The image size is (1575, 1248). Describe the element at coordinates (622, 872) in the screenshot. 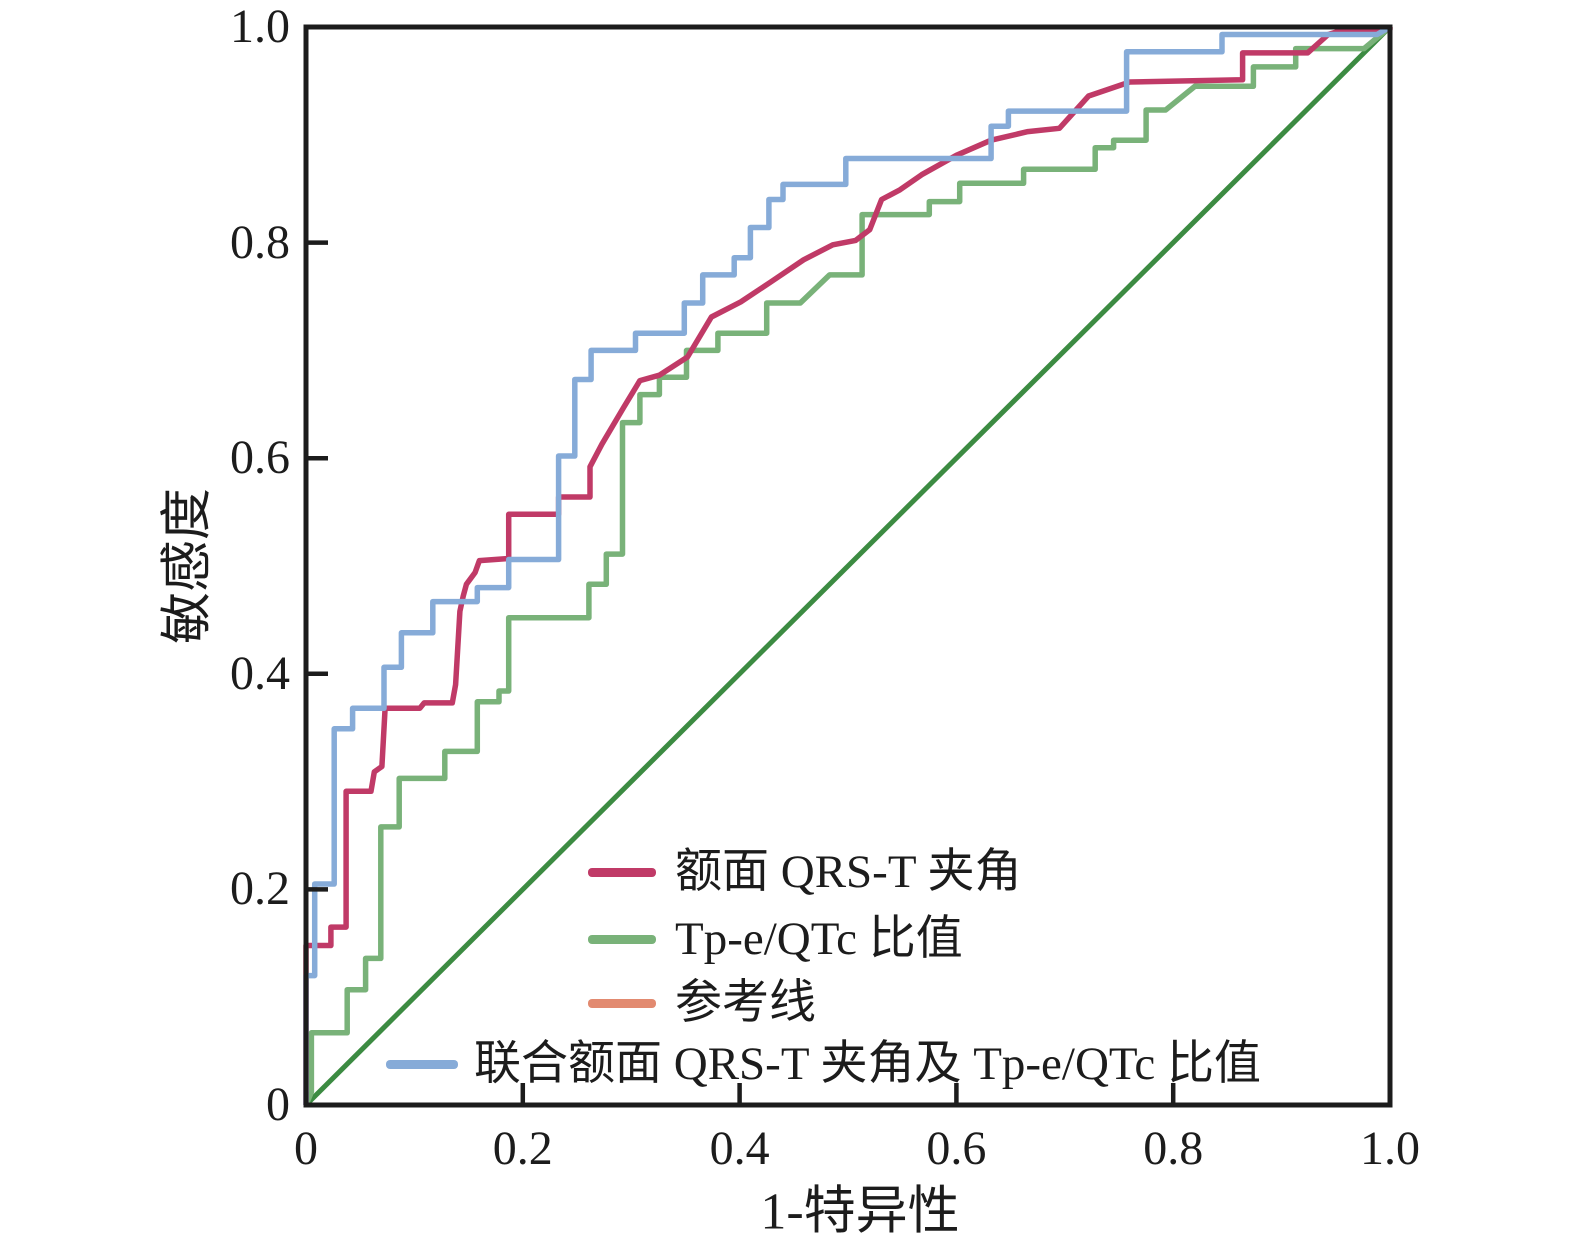

I see `legend-swatch-qrst-angle` at that location.